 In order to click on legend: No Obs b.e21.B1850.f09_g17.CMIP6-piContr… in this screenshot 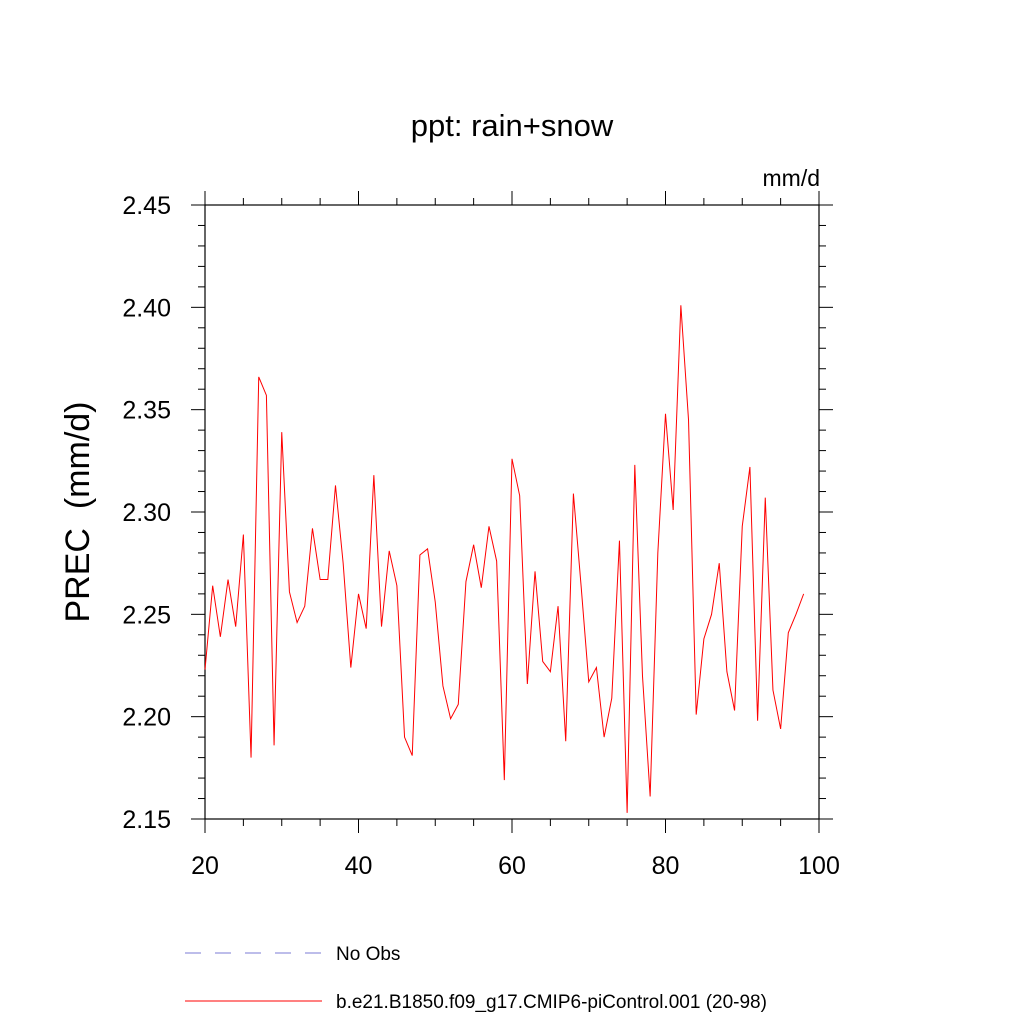, I will do `click(476, 978)`.